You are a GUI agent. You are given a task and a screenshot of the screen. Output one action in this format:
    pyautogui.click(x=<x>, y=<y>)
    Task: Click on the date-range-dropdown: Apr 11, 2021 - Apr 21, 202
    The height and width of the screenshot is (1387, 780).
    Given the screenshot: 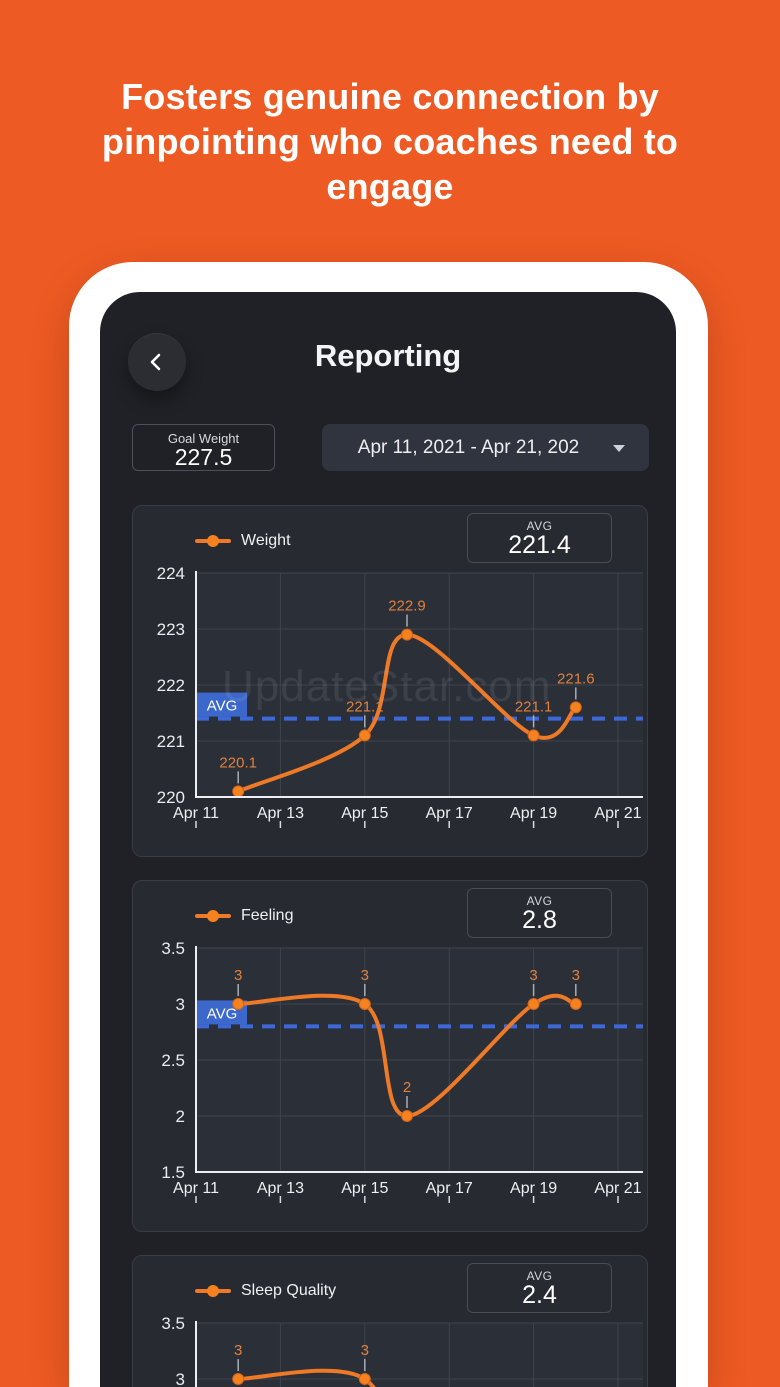 What is the action you would take?
    pyautogui.click(x=485, y=447)
    